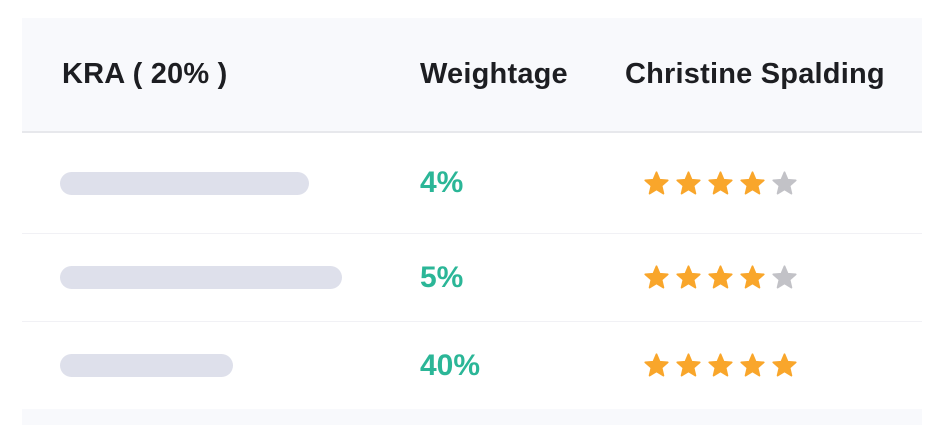  Describe the element at coordinates (450, 365) in the screenshot. I see `weightage-value: 40%` at that location.